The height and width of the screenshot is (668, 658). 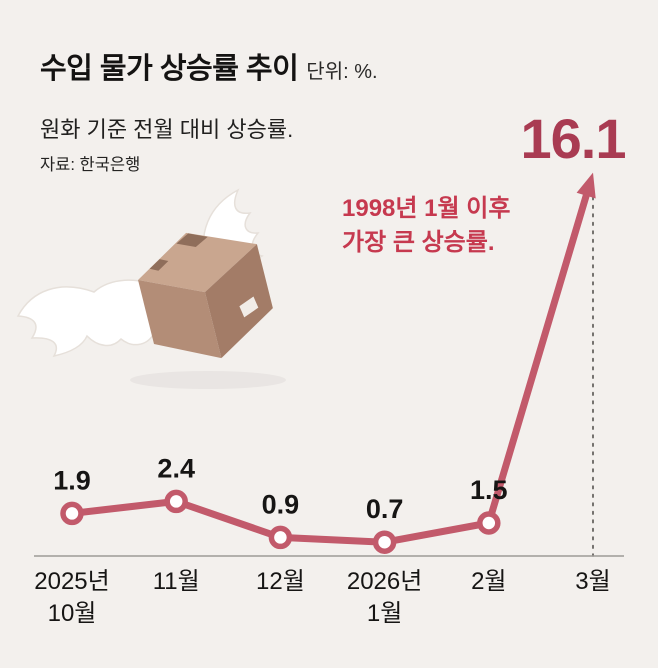 What do you see at coordinates (281, 504) in the screenshot?
I see `value-label: 0.9` at bounding box center [281, 504].